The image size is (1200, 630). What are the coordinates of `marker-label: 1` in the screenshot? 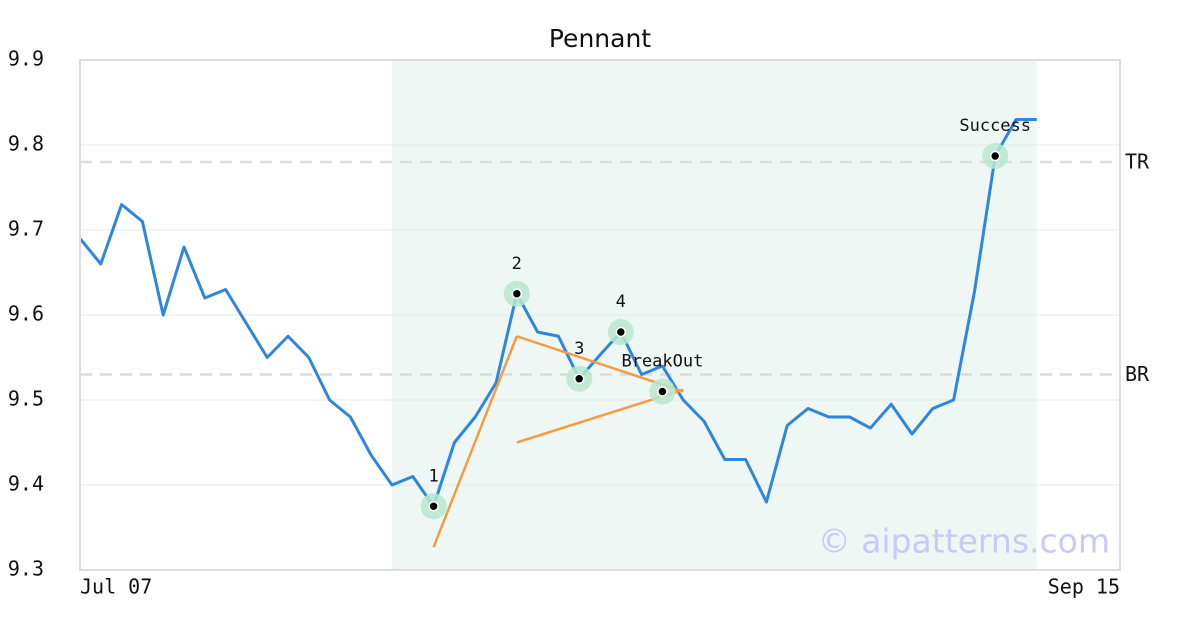 It's located at (433, 476).